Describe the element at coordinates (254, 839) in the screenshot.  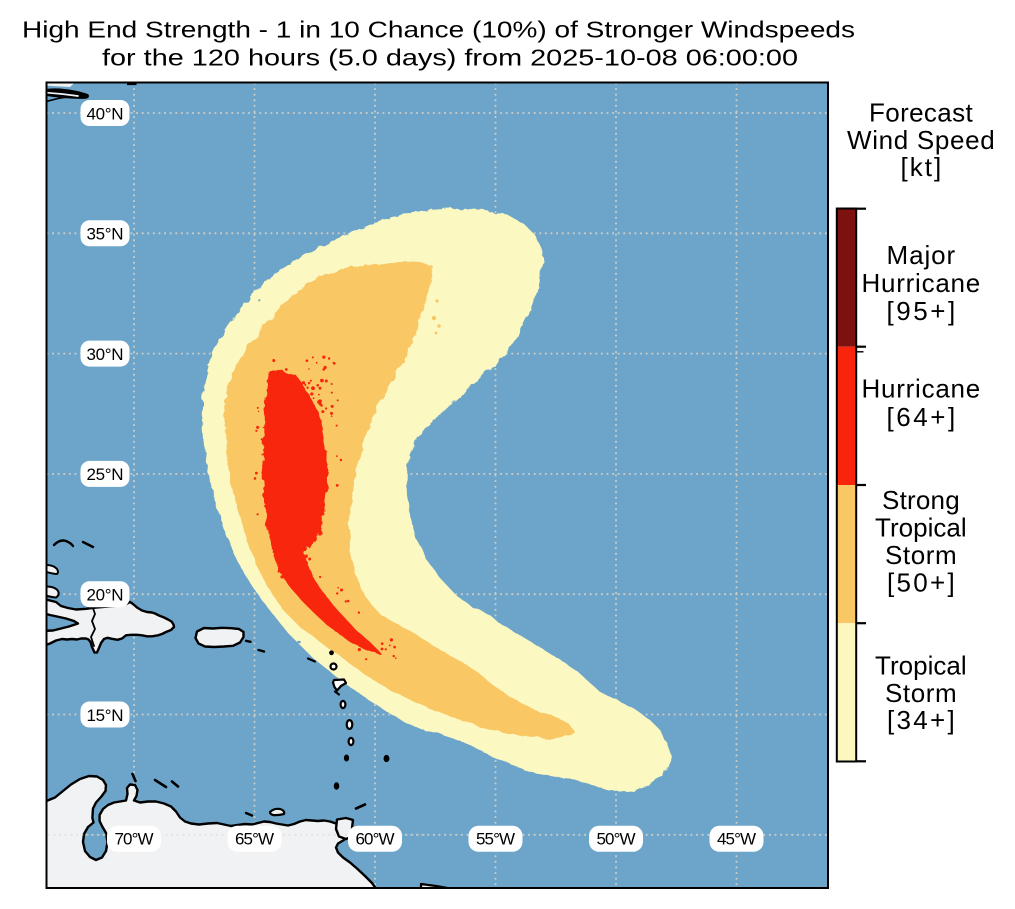
I see `svg-text: 65°W` at that location.